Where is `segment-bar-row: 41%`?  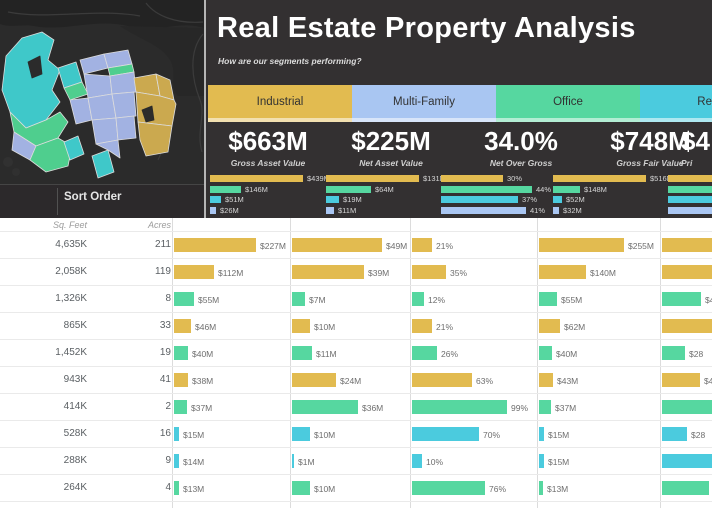
segment-bar-row: 41% is located at coordinates (501, 211).